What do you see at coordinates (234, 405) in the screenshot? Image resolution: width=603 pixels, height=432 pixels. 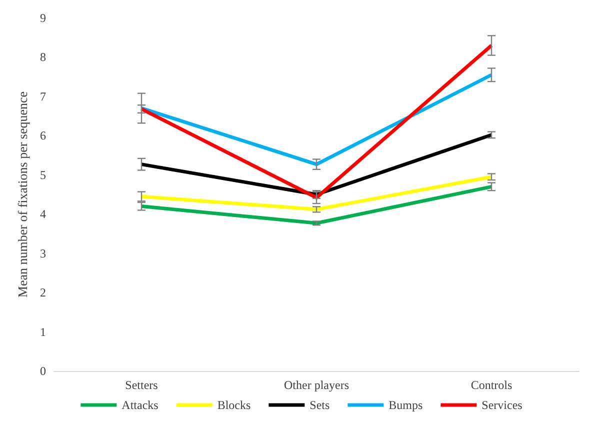 I see `legend-label: Blocks` at bounding box center [234, 405].